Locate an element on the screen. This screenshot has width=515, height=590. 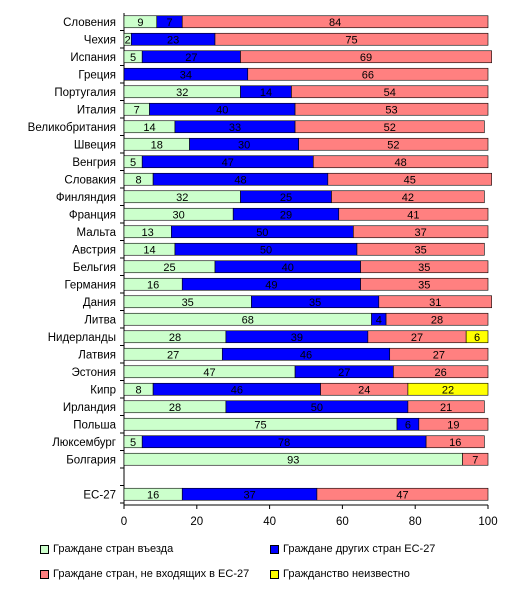
data-label: 42 is located at coordinates (408, 198).